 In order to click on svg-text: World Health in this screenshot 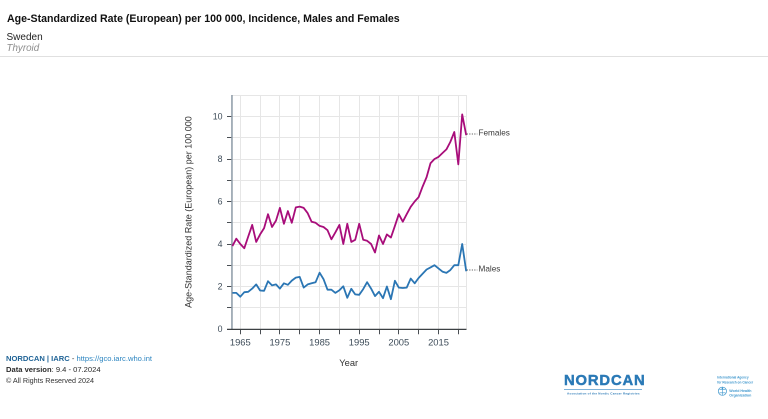, I will do `click(740, 391)`.